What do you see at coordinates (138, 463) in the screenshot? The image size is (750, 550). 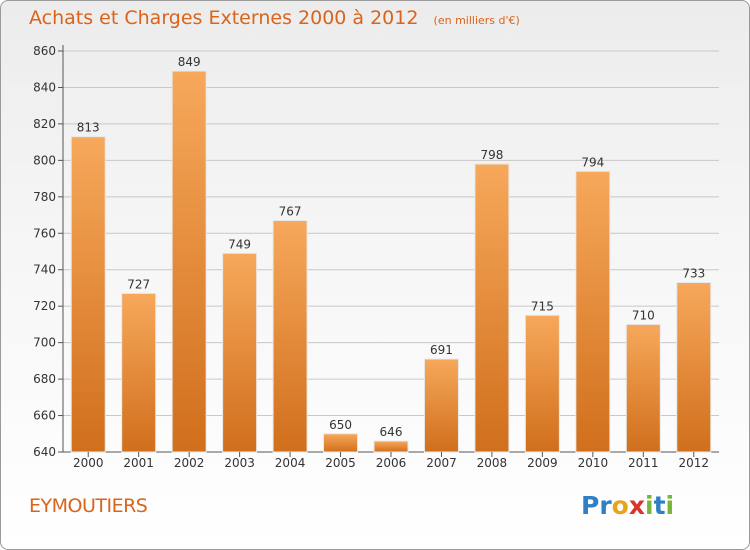 I see `x-tick-label-2001: 2001` at bounding box center [138, 463].